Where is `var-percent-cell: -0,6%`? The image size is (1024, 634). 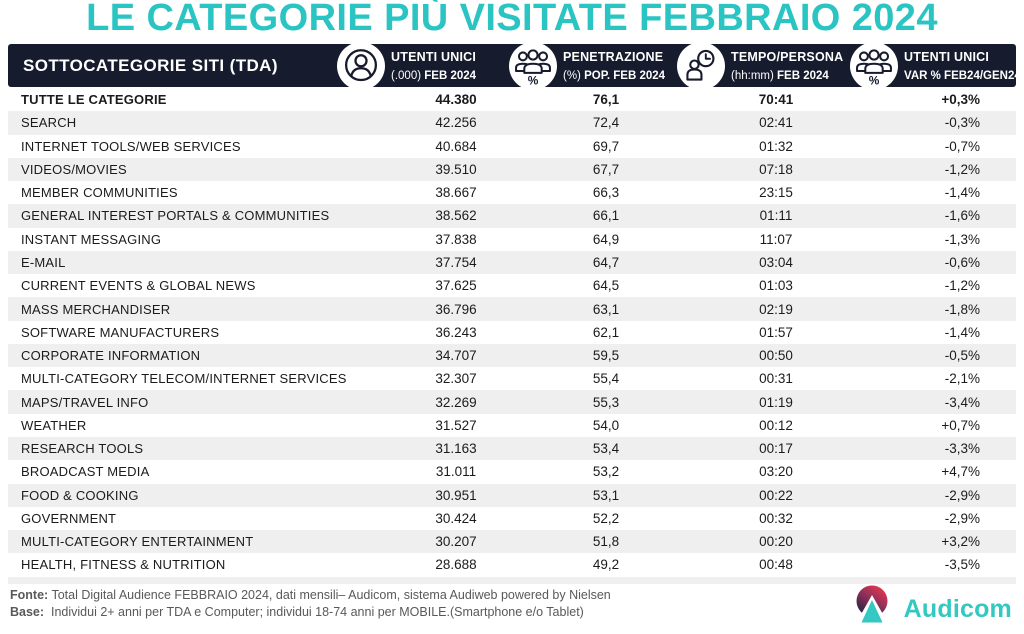 var-percent-cell: -0,6% is located at coordinates (962, 262).